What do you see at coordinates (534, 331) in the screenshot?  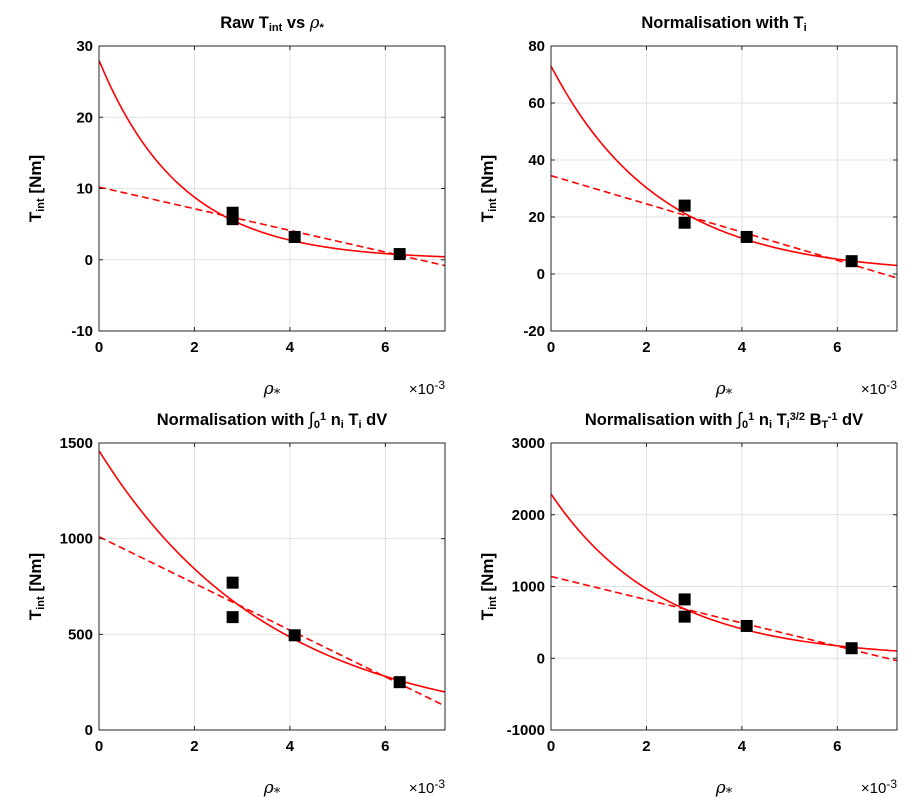 I see `y-tick-label: -20` at bounding box center [534, 331].